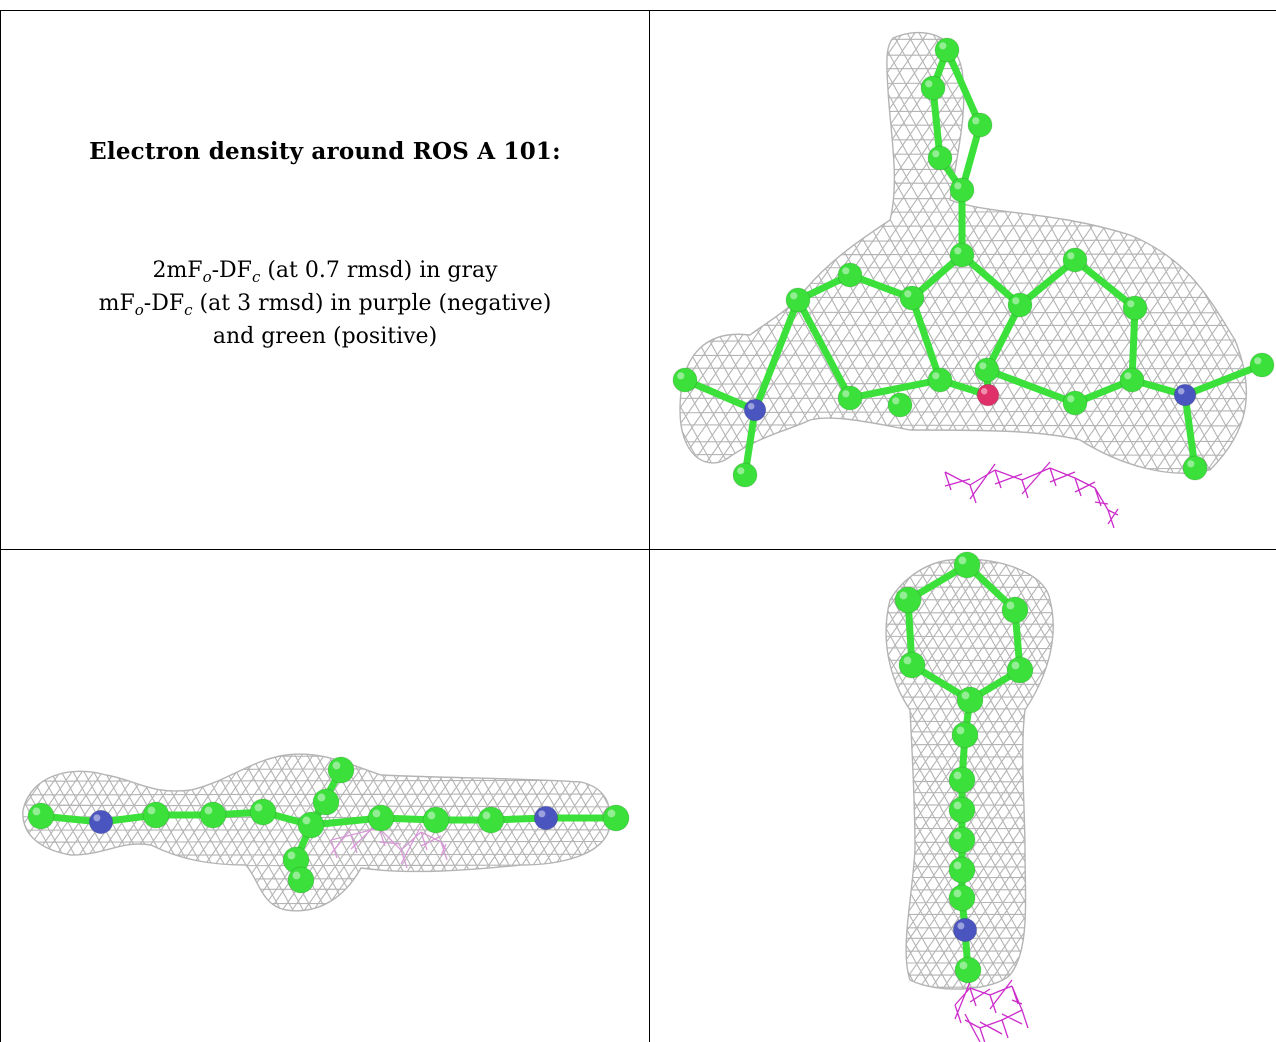  I want to click on figure-title: Electron density around ROS A 101:, so click(325, 151).